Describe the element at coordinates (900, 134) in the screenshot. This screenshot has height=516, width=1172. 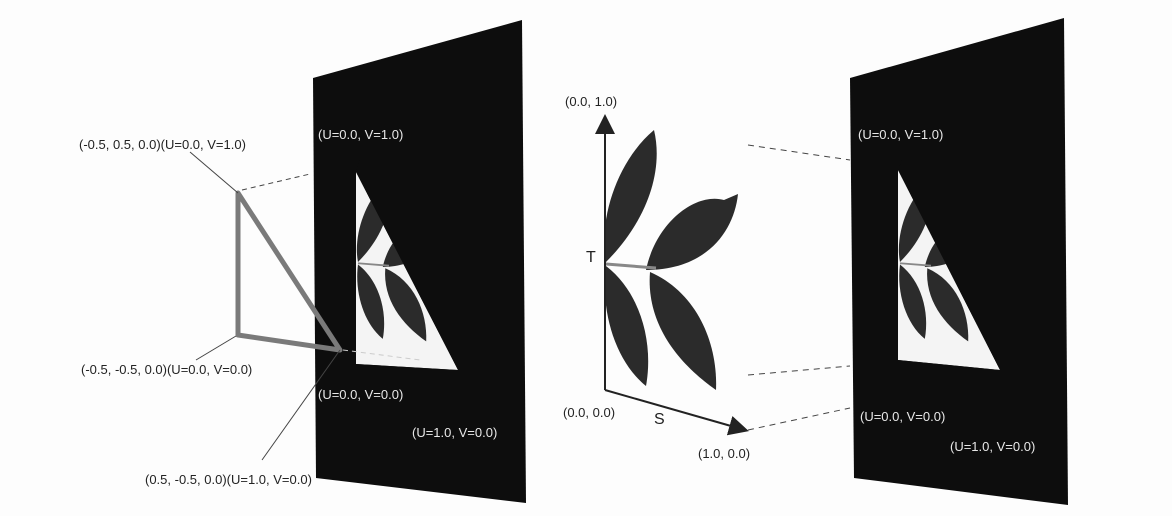
I see `right-uv-top-left: (U=0.0, V=1.0)` at that location.